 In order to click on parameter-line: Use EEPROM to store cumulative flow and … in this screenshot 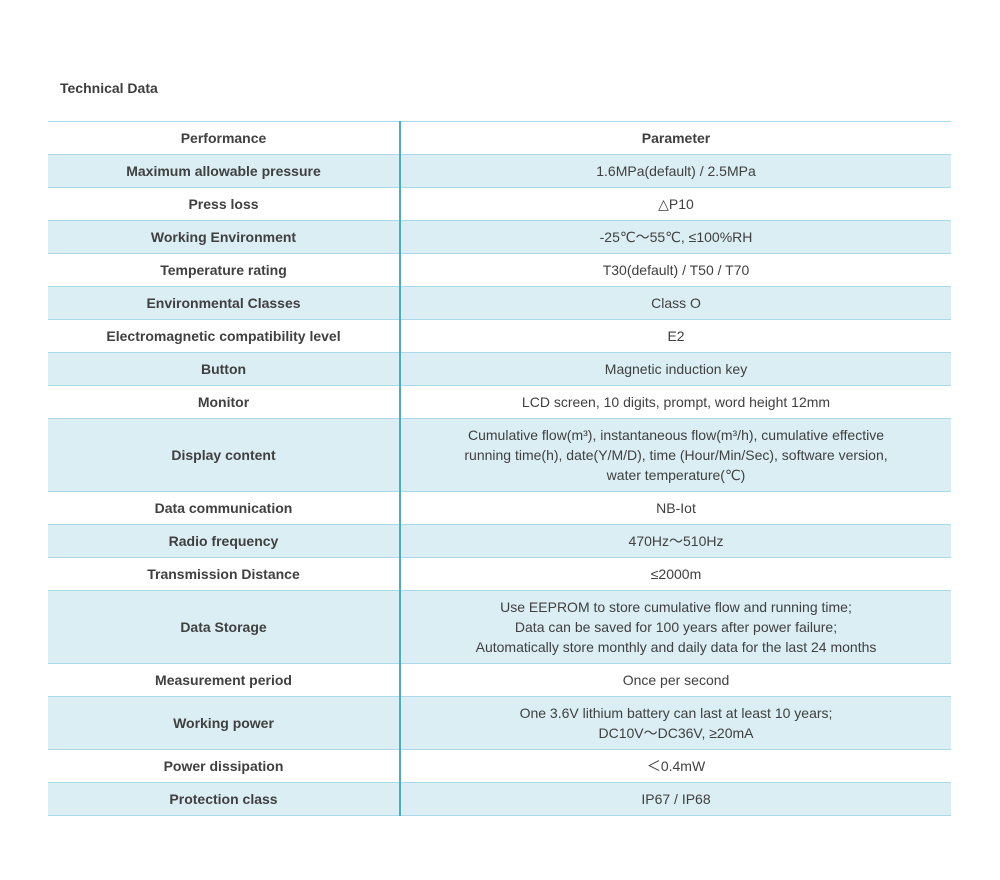, I will do `click(676, 607)`.